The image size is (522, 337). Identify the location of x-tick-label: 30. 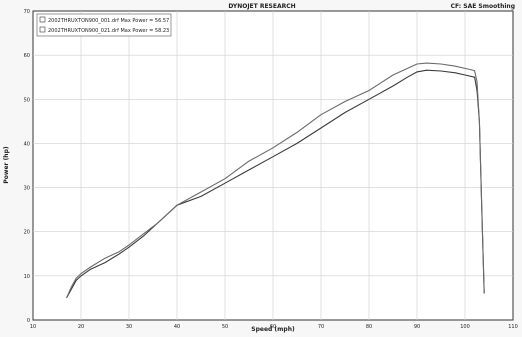
(129, 327).